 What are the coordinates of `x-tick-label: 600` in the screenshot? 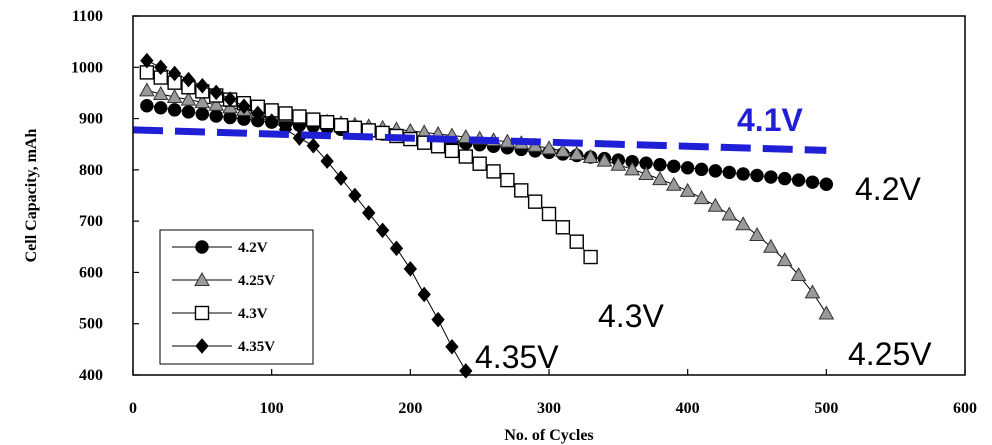 It's located at (965, 408).